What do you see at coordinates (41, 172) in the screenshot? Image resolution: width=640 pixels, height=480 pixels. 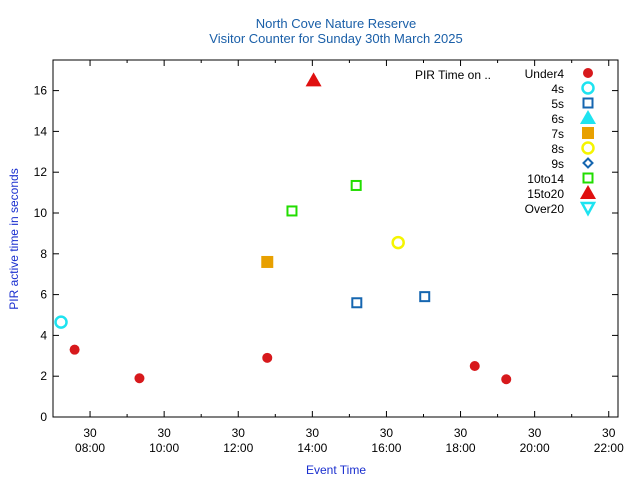 I see `y-tick-label: 12` at bounding box center [41, 172].